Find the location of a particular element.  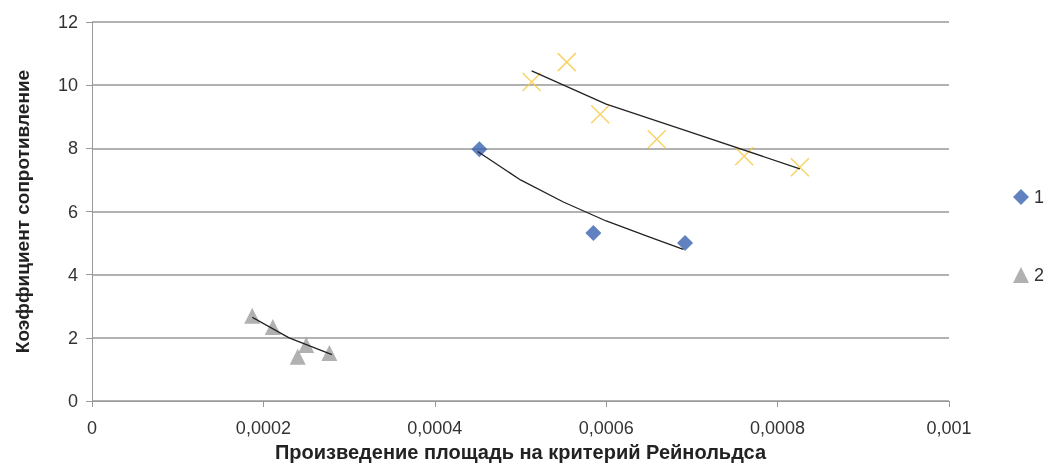

y-tick-label: 12 is located at coordinates (67, 22).